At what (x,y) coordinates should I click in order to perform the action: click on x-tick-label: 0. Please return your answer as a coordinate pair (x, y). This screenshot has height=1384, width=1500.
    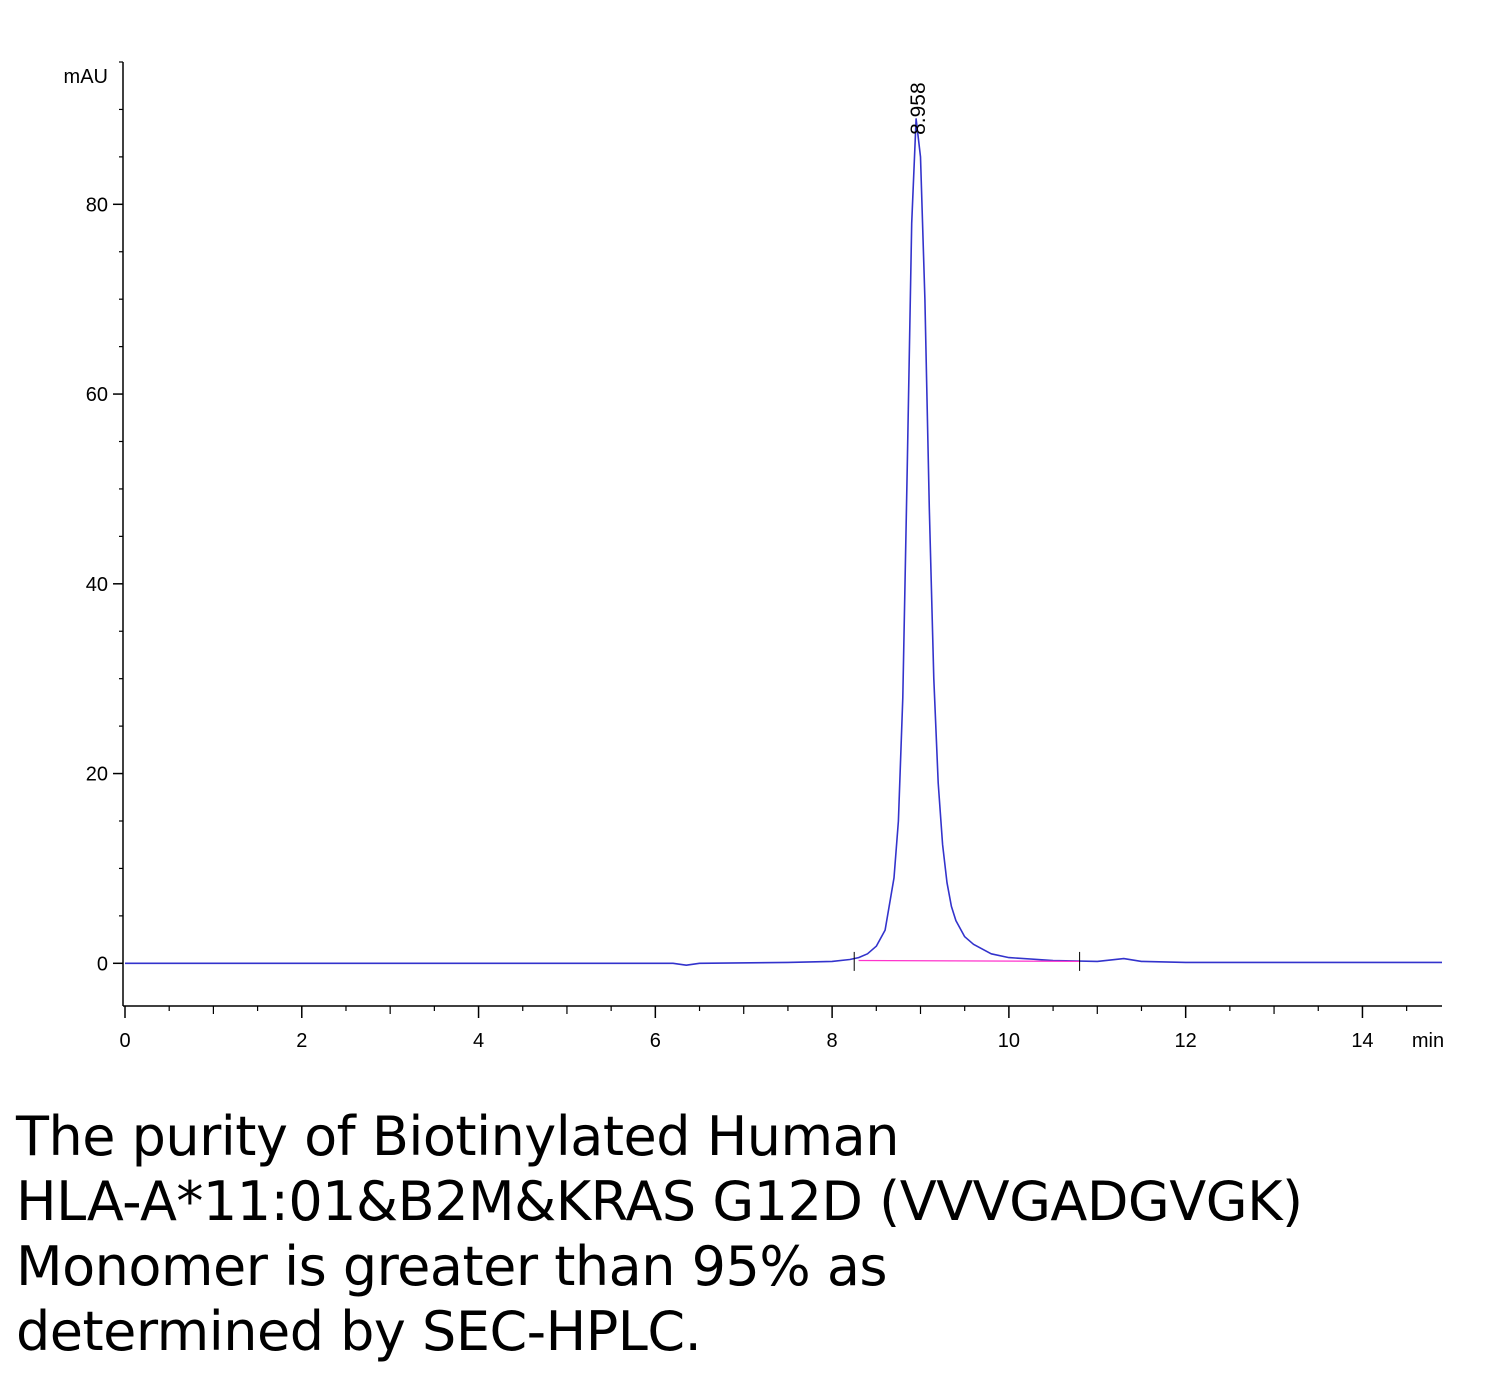
    Looking at the image, I should click on (124, 1041).